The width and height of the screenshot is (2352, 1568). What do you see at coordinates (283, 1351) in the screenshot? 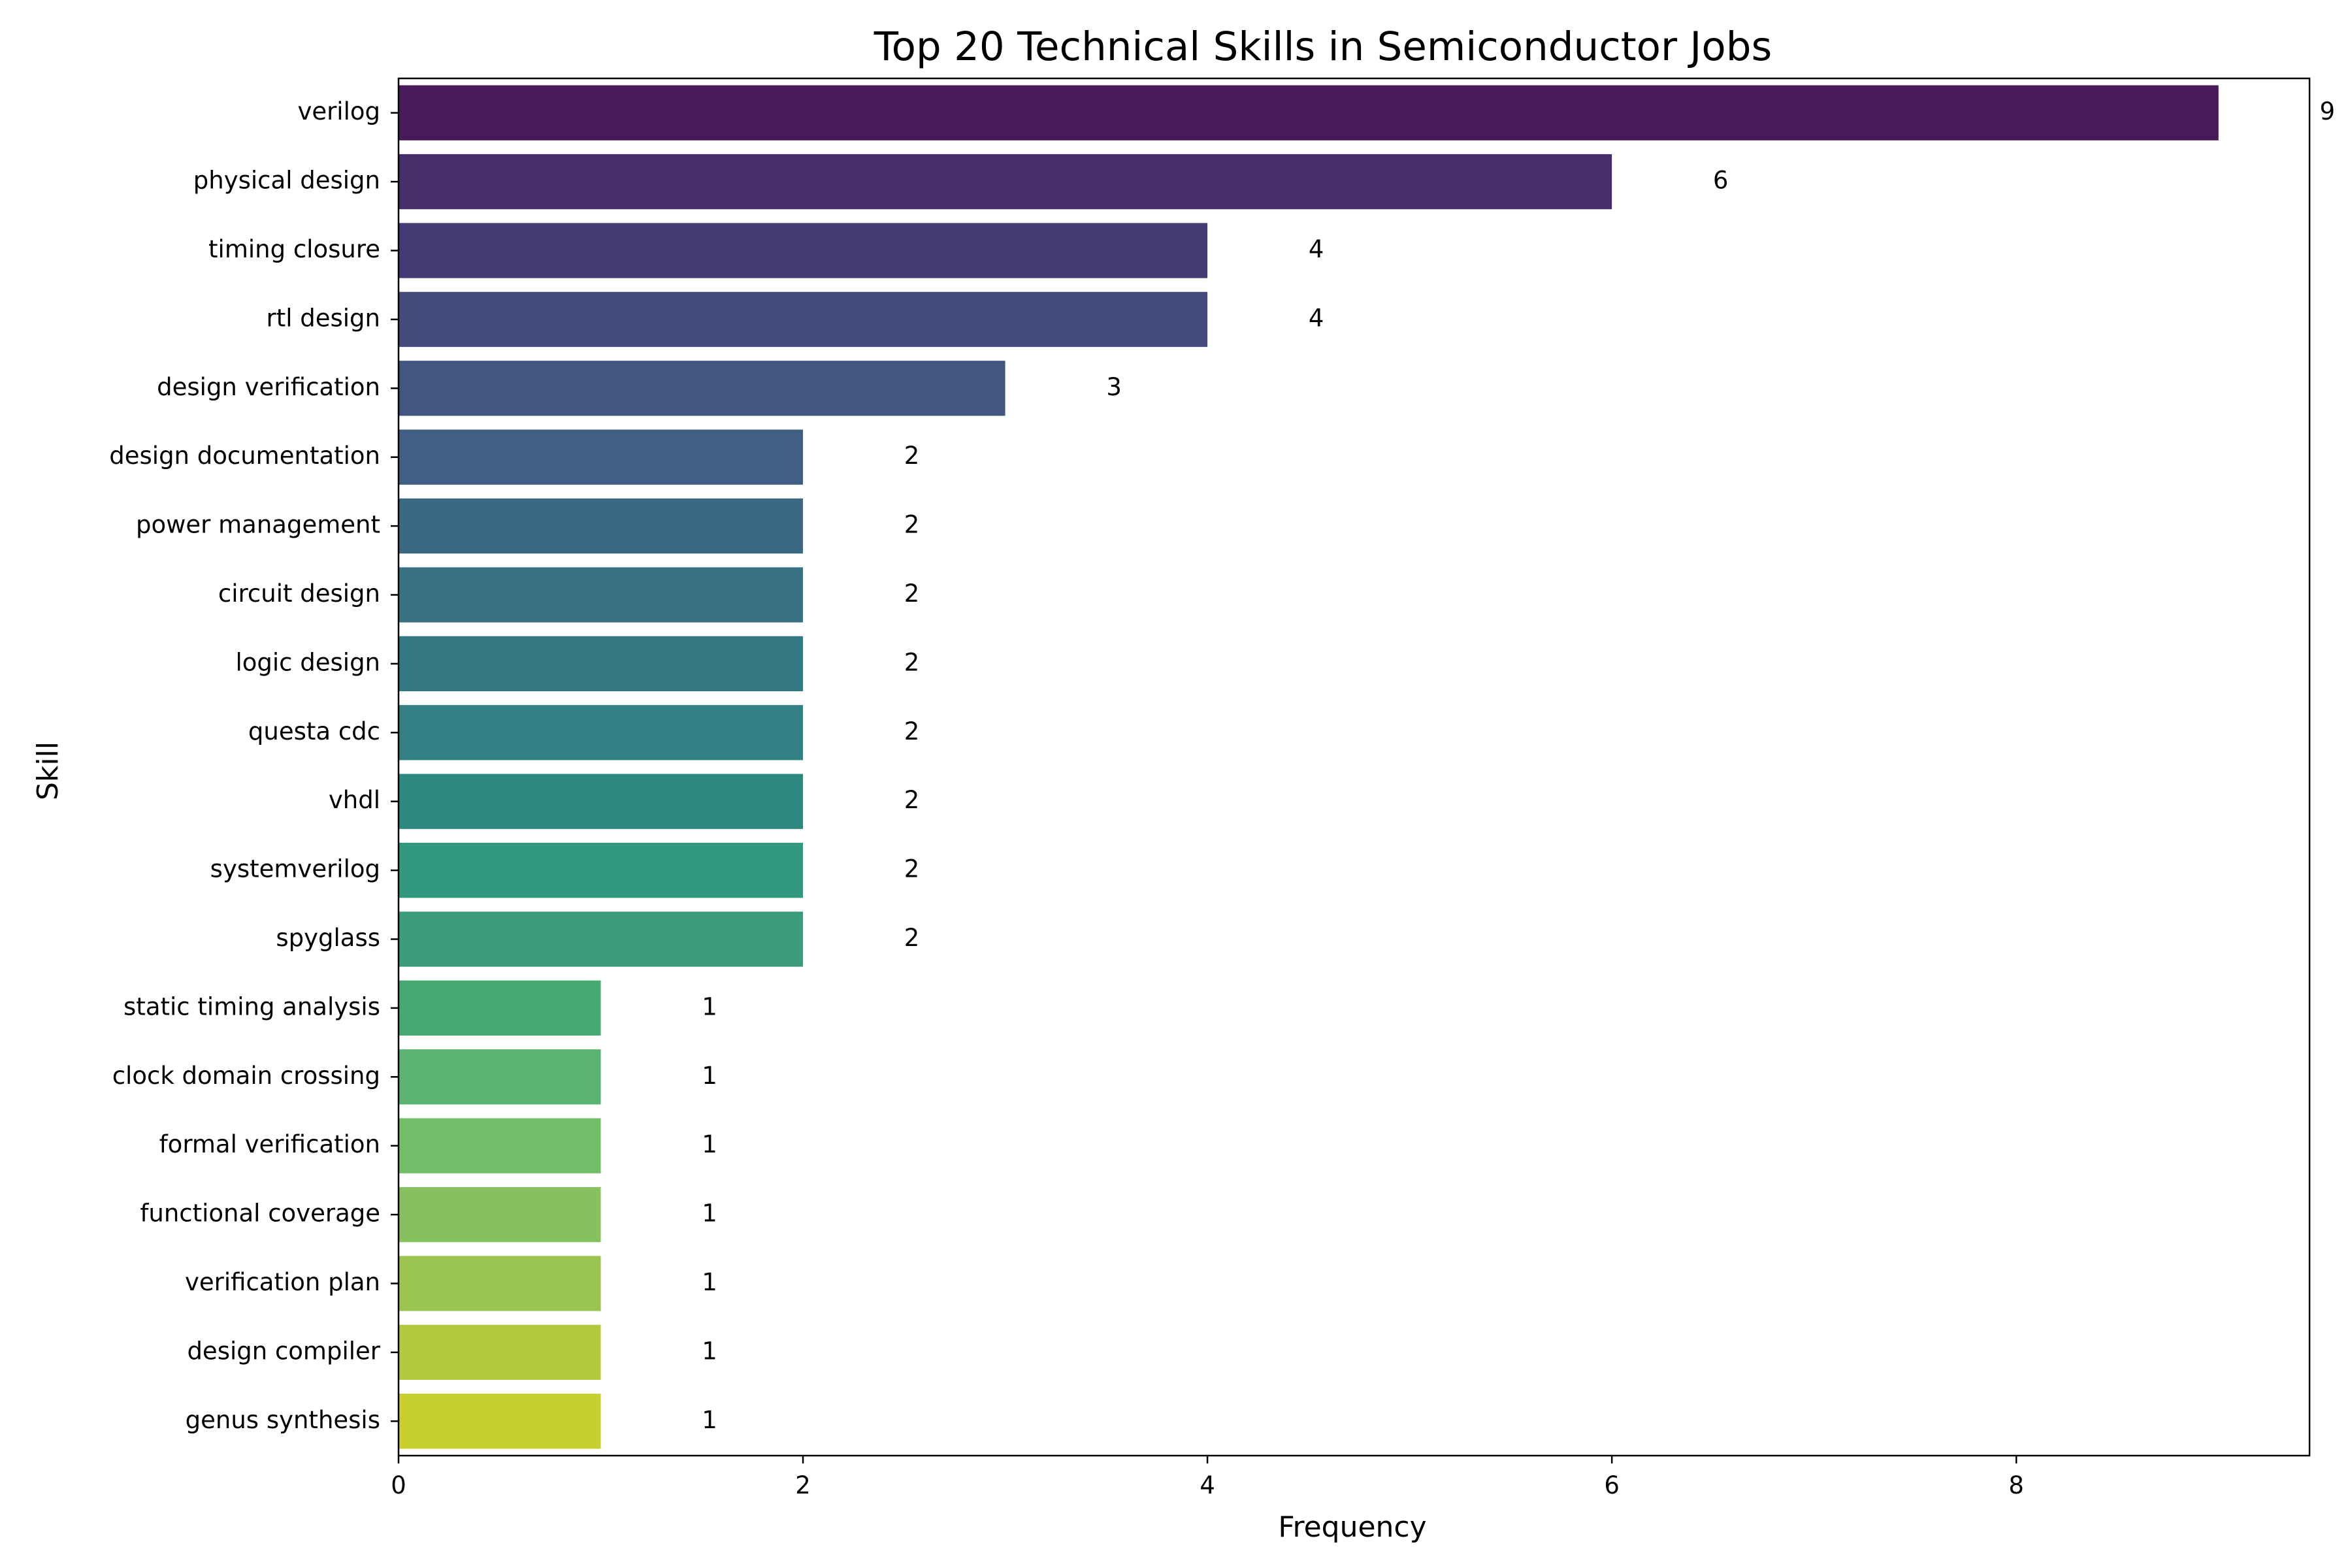
I see `y-tick-label: design compiler` at bounding box center [283, 1351].